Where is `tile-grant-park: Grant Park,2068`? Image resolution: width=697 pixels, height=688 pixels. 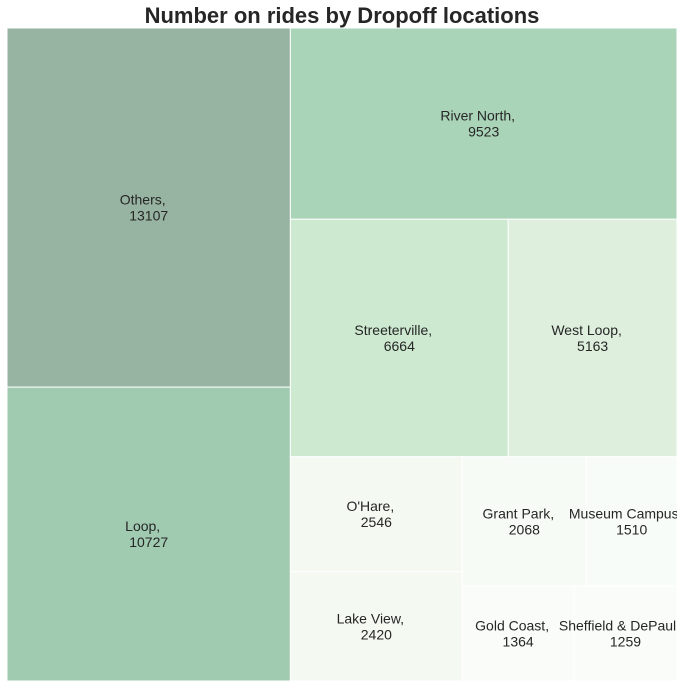 tile-grant-park: Grant Park,2068 is located at coordinates (524, 521).